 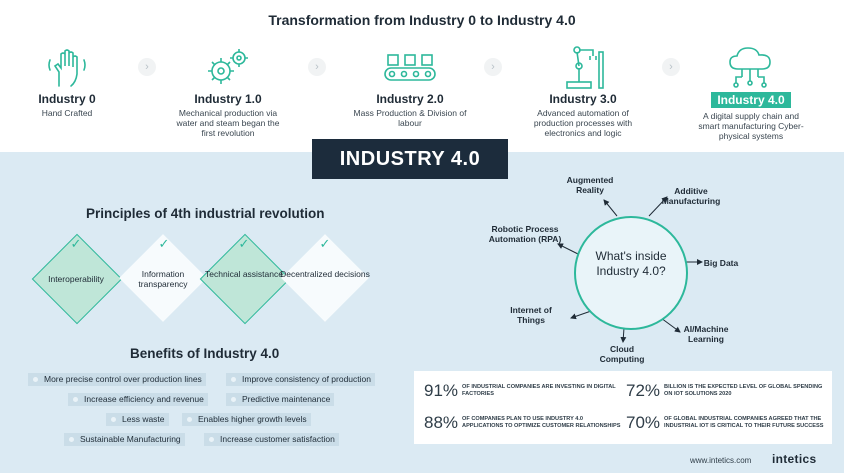 What do you see at coordinates (691, 196) in the screenshot?
I see `wheel-item-additive: Additive Manufacturing` at bounding box center [691, 196].